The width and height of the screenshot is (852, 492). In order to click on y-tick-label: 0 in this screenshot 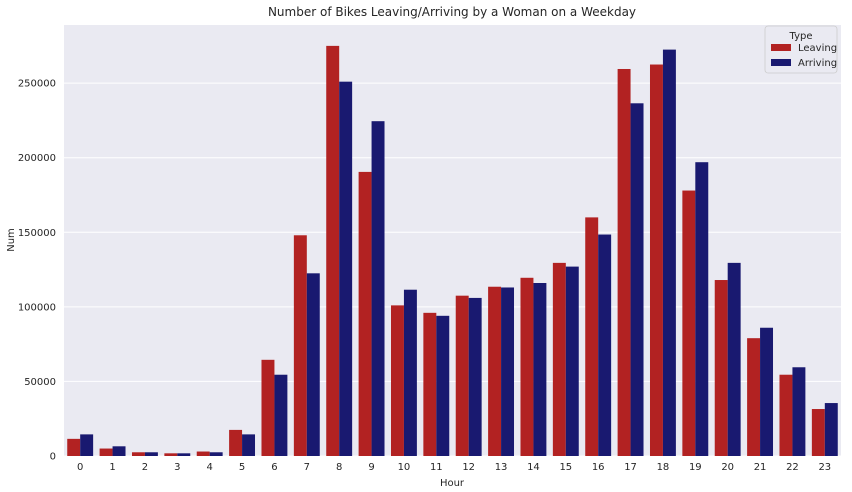, I will do `click(53, 457)`.